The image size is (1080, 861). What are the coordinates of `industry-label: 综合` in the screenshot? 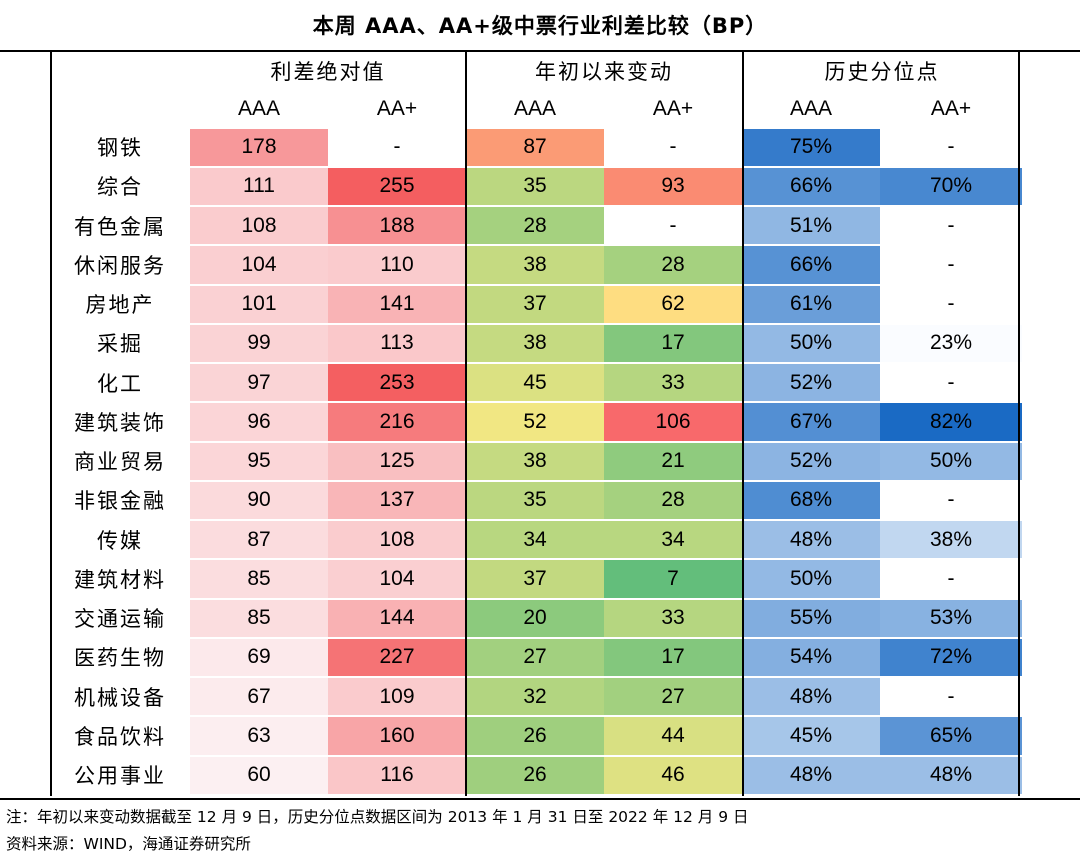 It's located at (120, 187).